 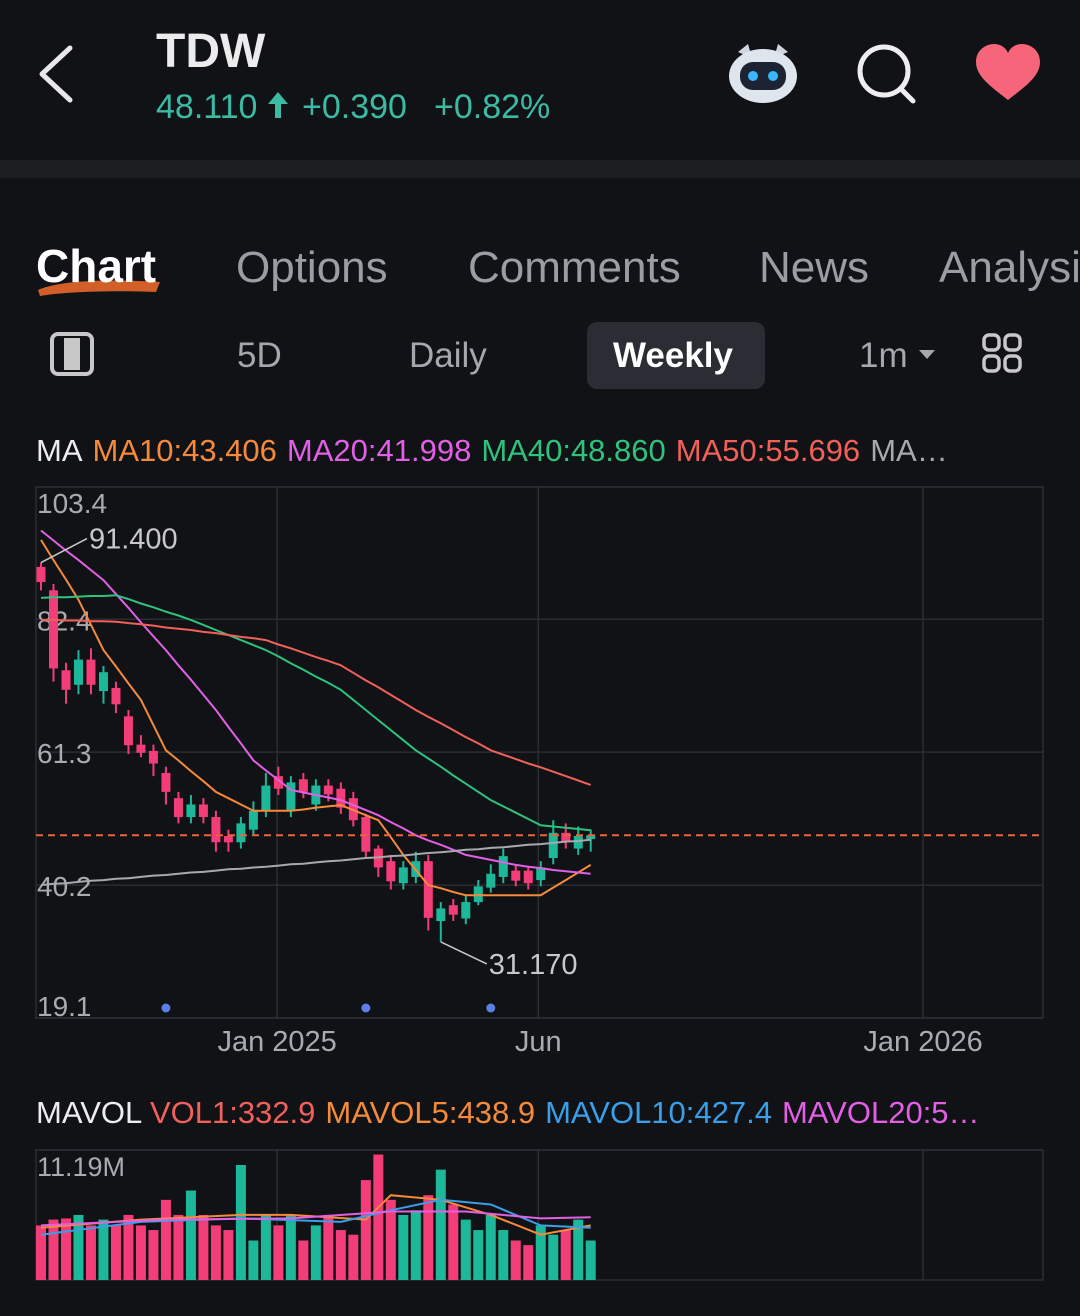 What do you see at coordinates (64, 1006) in the screenshot?
I see `y-tick-label: 19.1` at bounding box center [64, 1006].